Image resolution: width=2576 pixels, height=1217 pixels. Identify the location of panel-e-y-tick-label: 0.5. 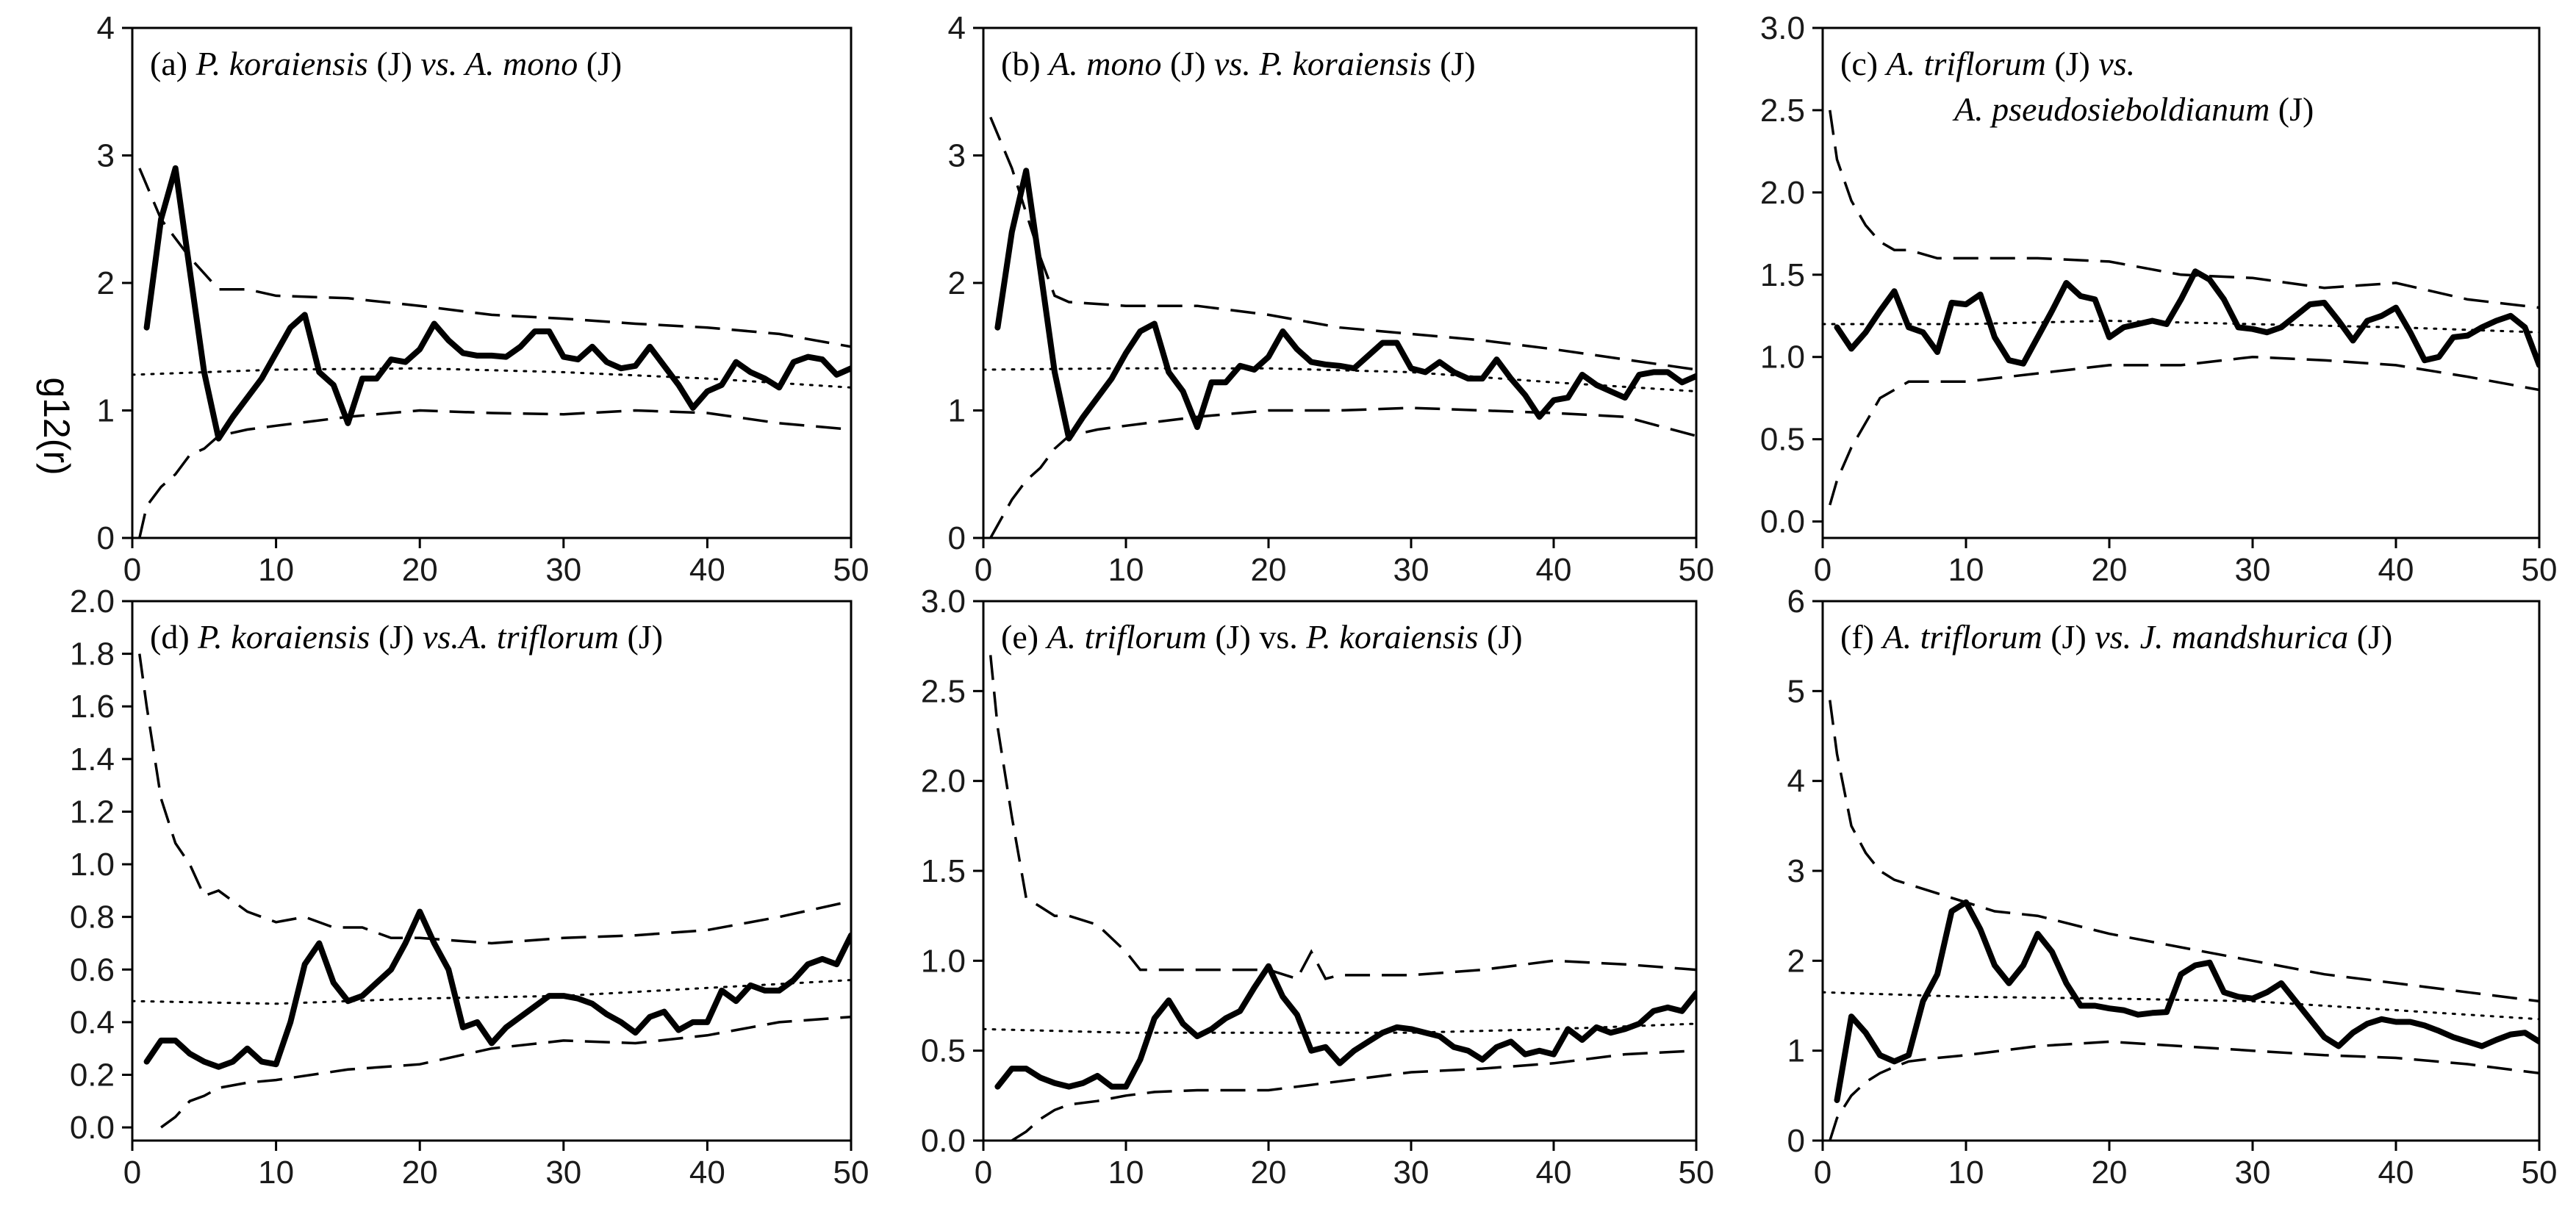
(943, 1051).